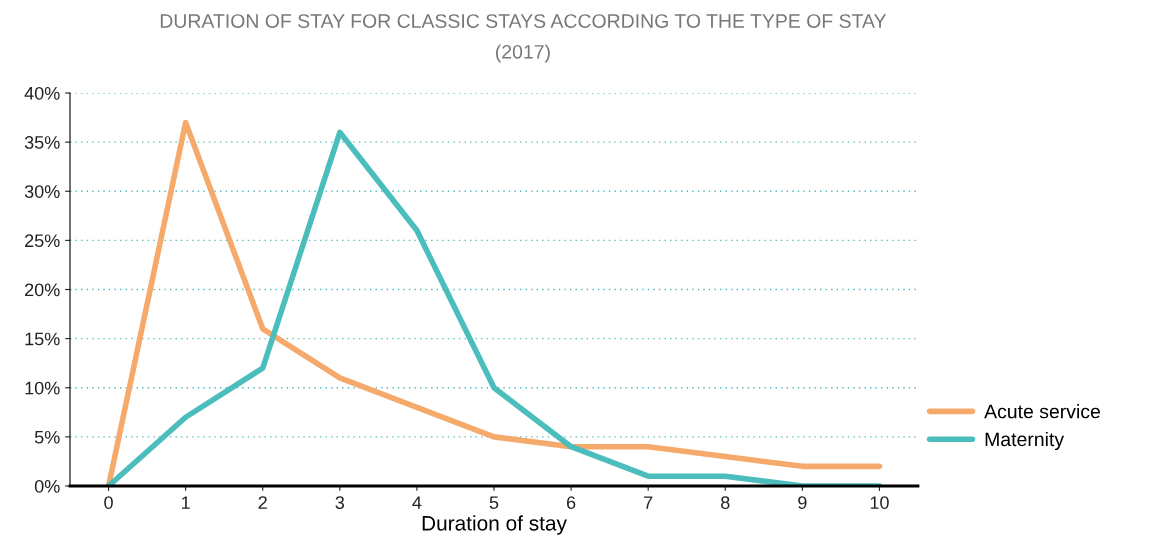 Image resolution: width=1162 pixels, height=545 pixels. I want to click on y-tick-label: 10%, so click(42, 388).